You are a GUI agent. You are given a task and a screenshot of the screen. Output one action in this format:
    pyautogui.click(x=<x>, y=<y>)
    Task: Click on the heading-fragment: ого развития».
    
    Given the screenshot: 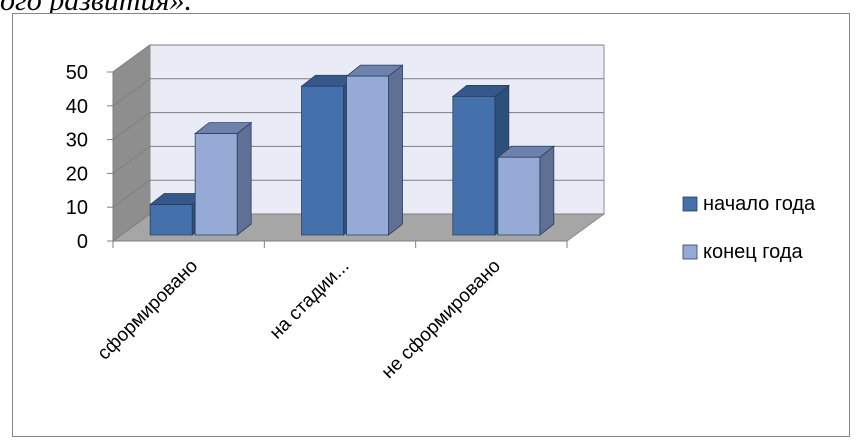 What is the action you would take?
    pyautogui.click(x=96, y=8)
    